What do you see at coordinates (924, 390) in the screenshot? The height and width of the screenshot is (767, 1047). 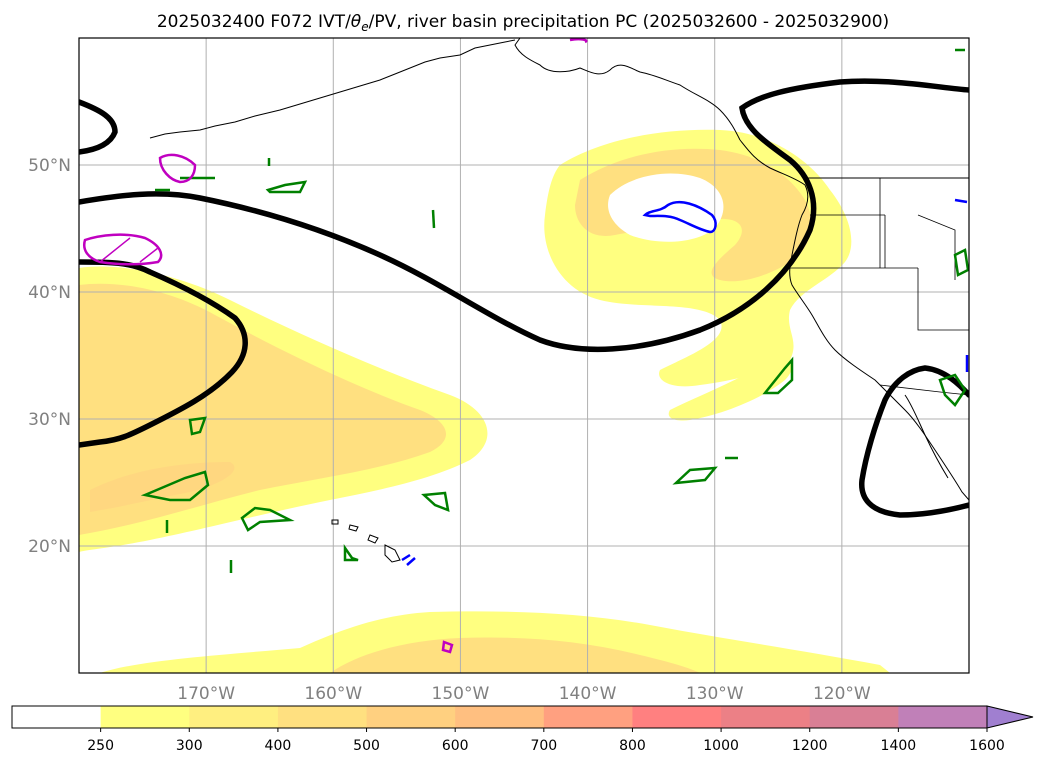 I see `border-mexico` at bounding box center [924, 390].